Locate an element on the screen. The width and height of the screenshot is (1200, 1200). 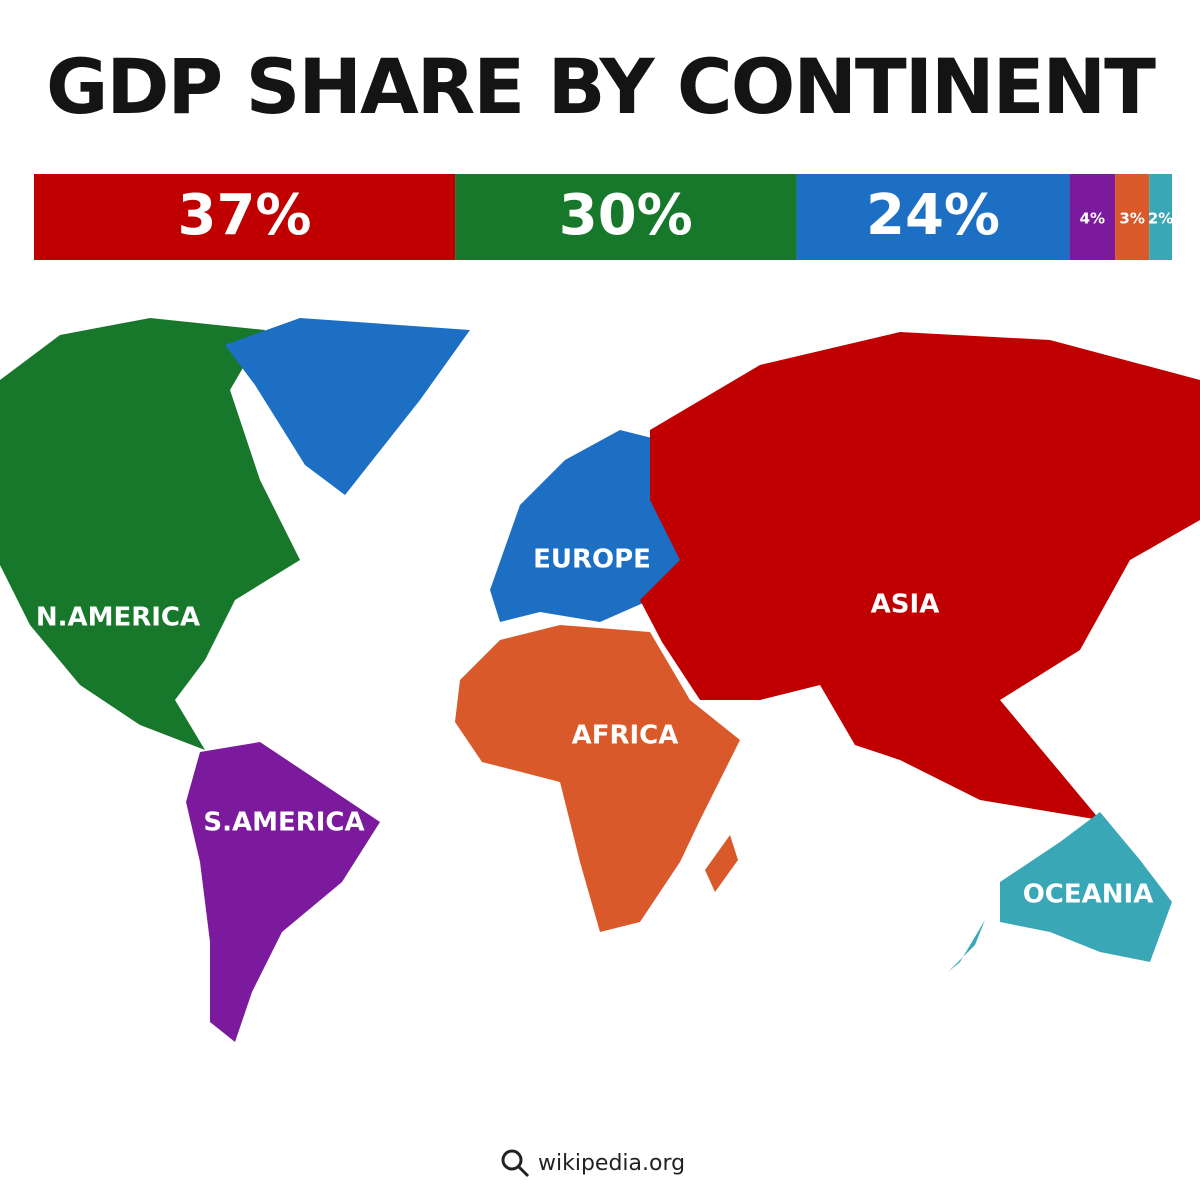
bar-value-label: 37% is located at coordinates (245, 215).